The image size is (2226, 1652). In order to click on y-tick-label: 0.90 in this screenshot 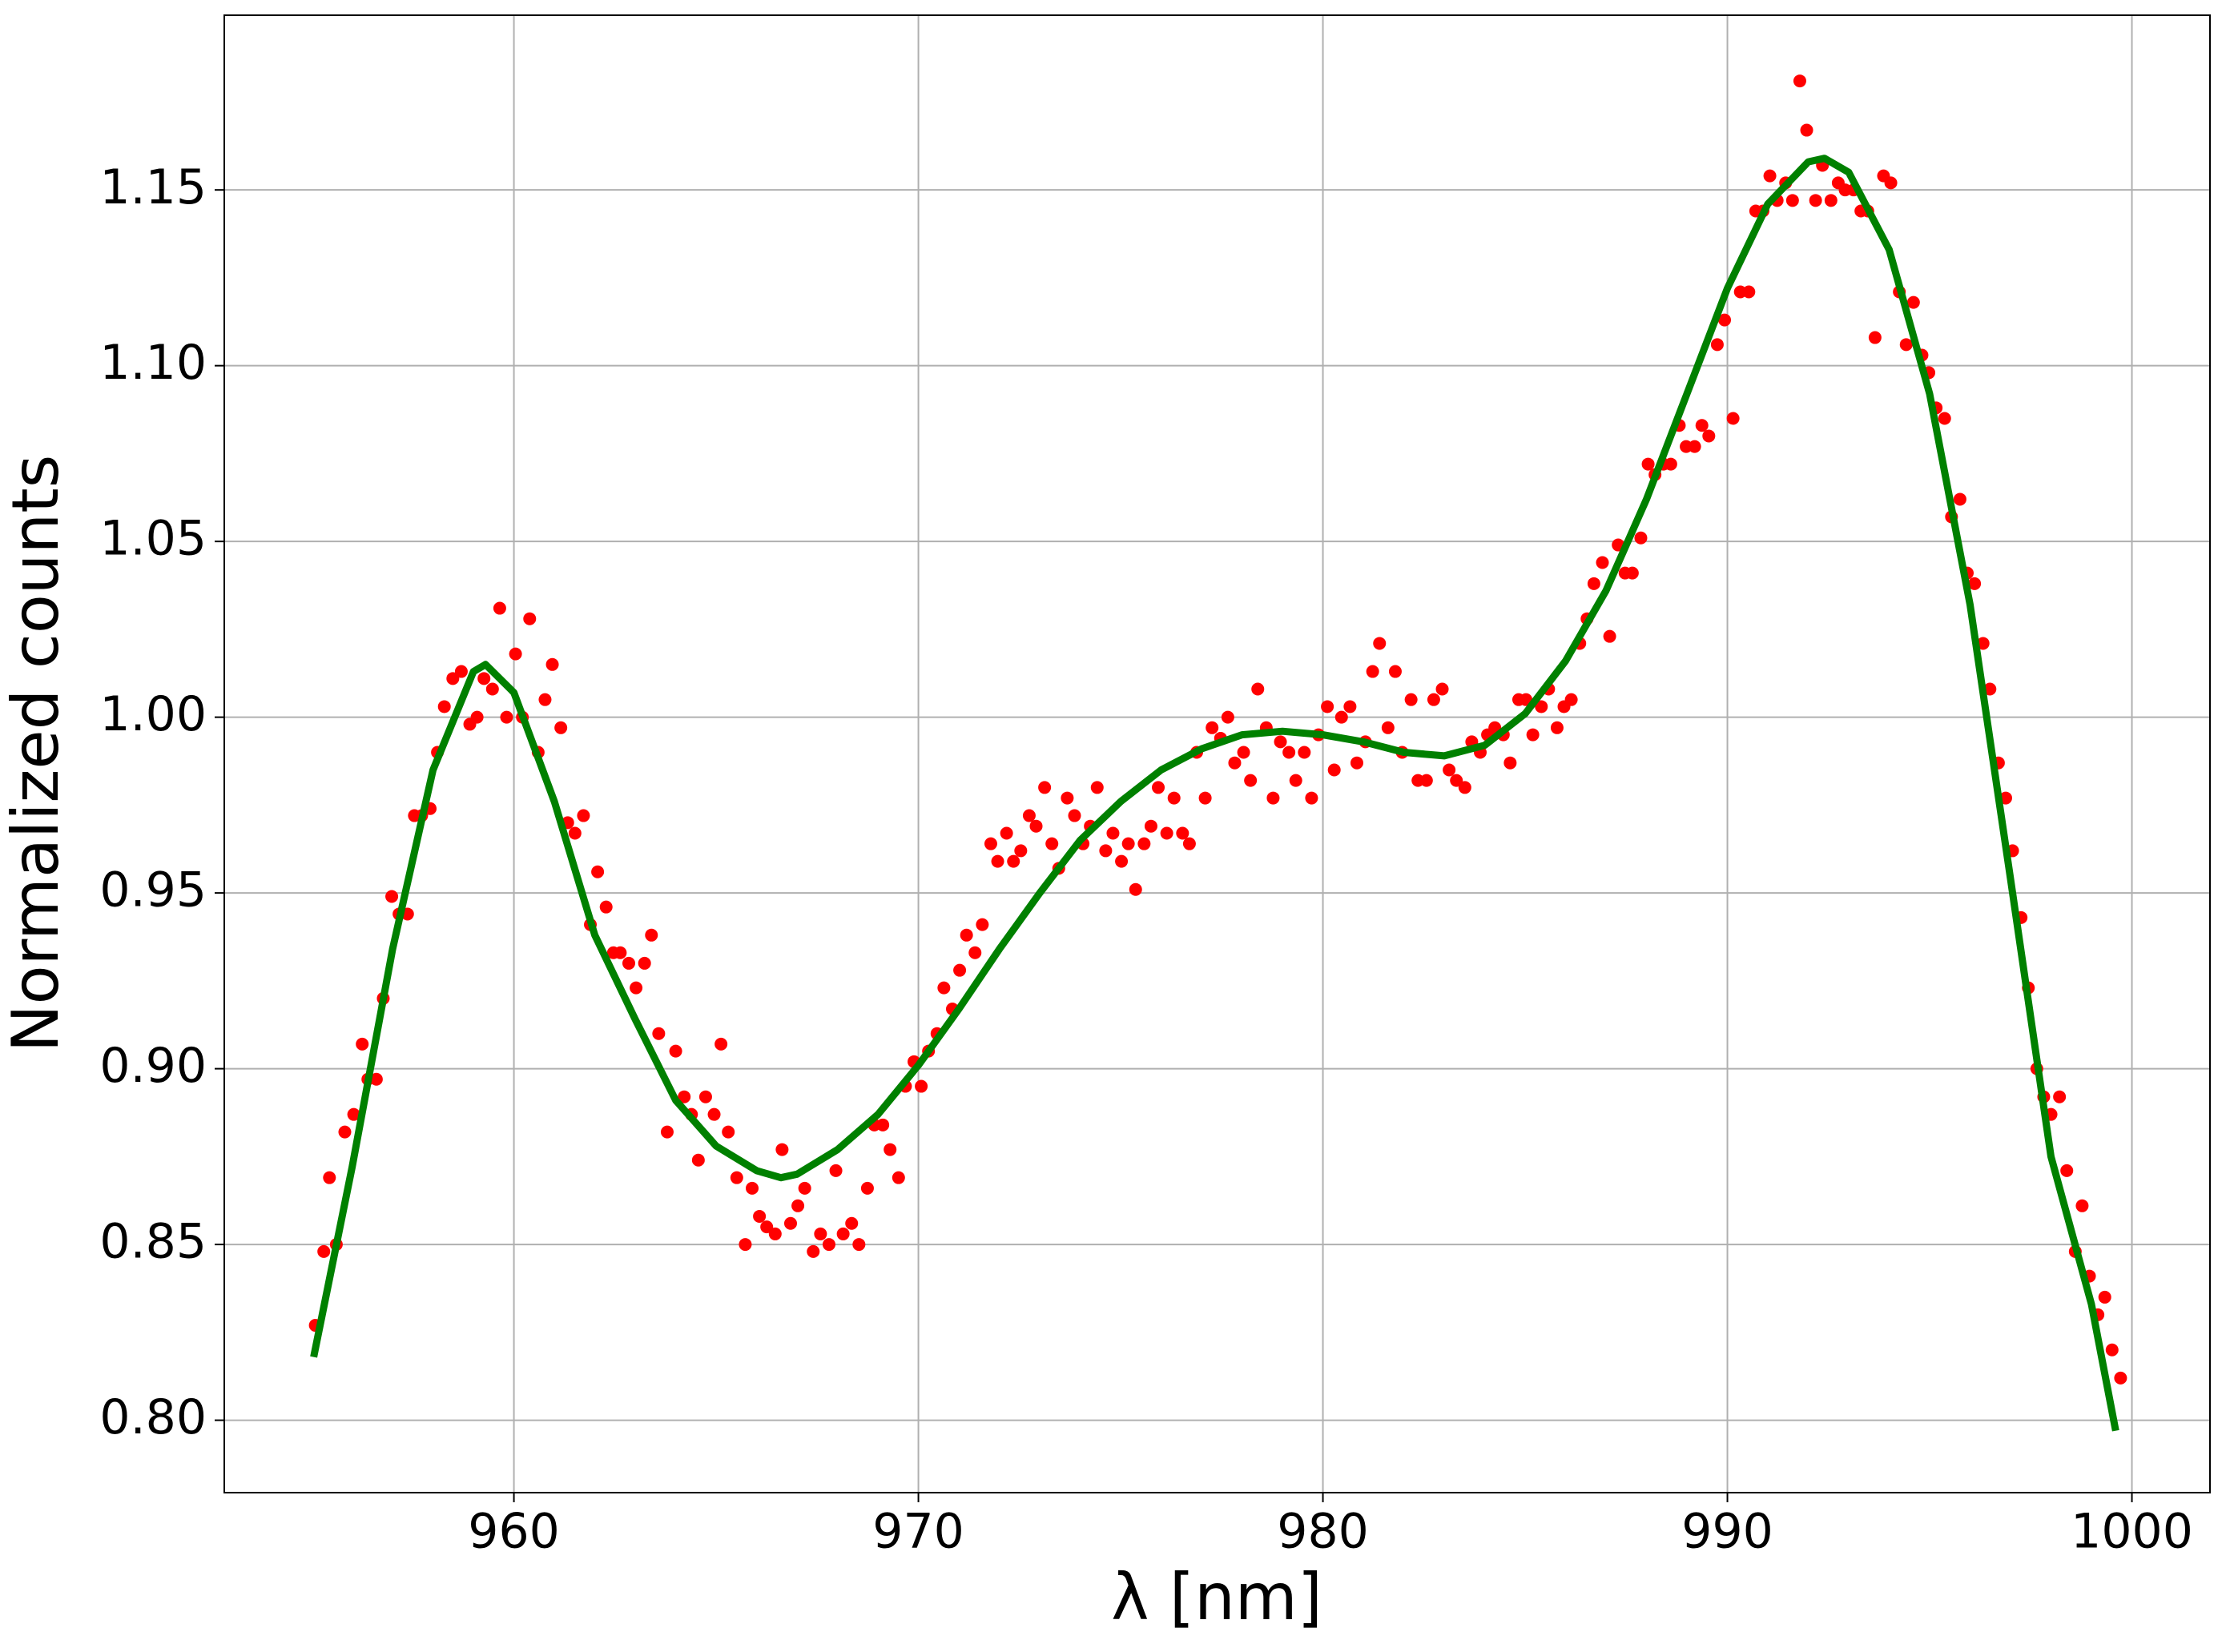, I will do `click(153, 1066)`.